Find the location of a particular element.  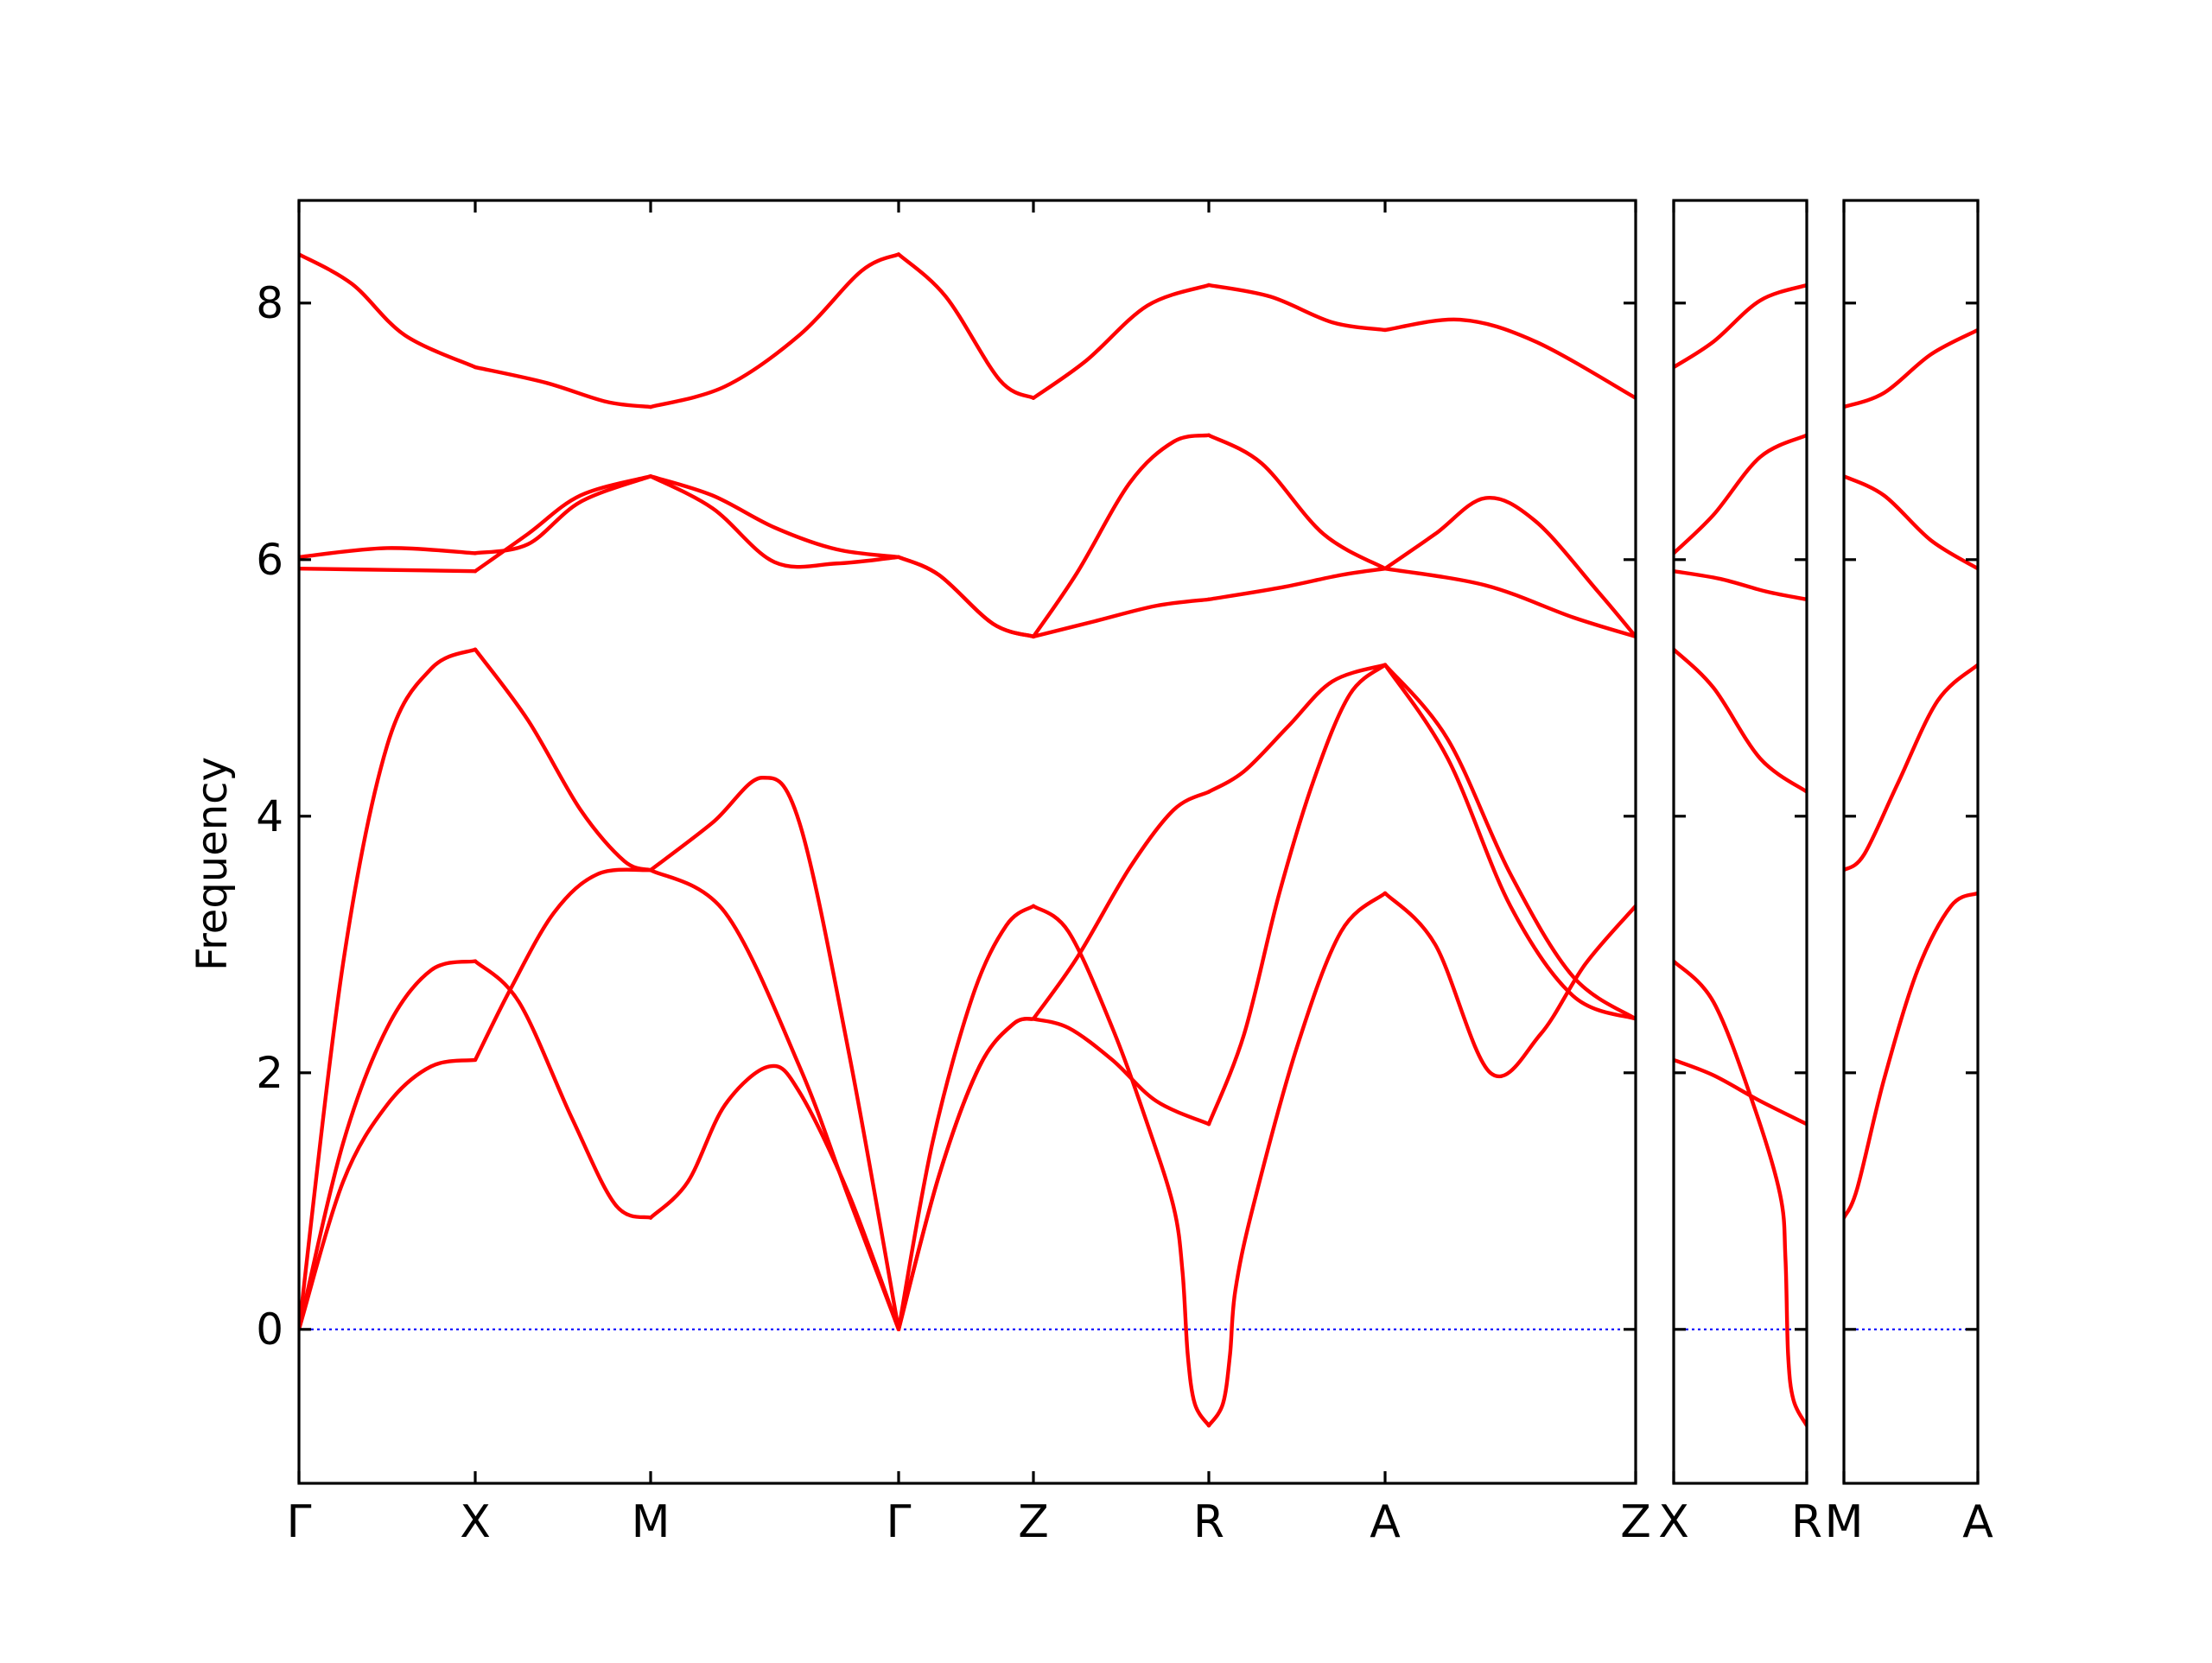

y-tick-label: 0 is located at coordinates (269, 1329).